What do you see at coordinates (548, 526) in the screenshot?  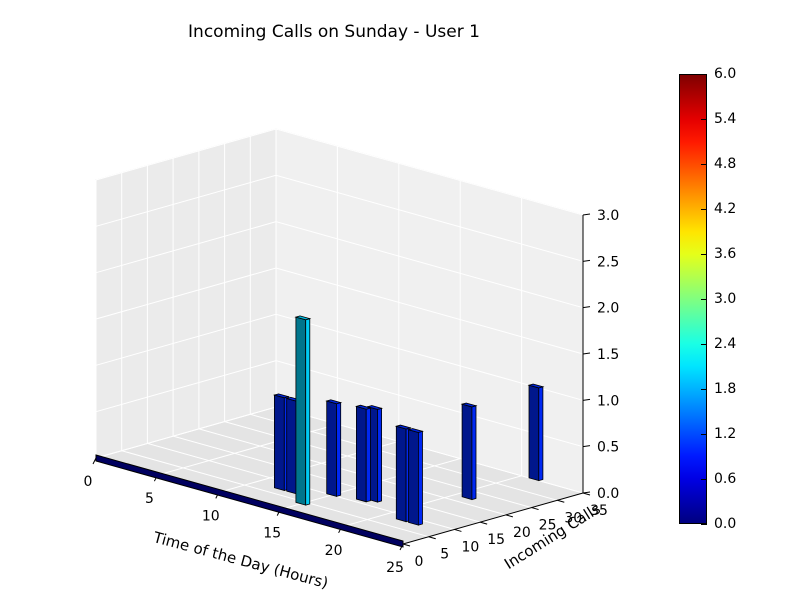 I see `y-tick-label: 25` at bounding box center [548, 526].